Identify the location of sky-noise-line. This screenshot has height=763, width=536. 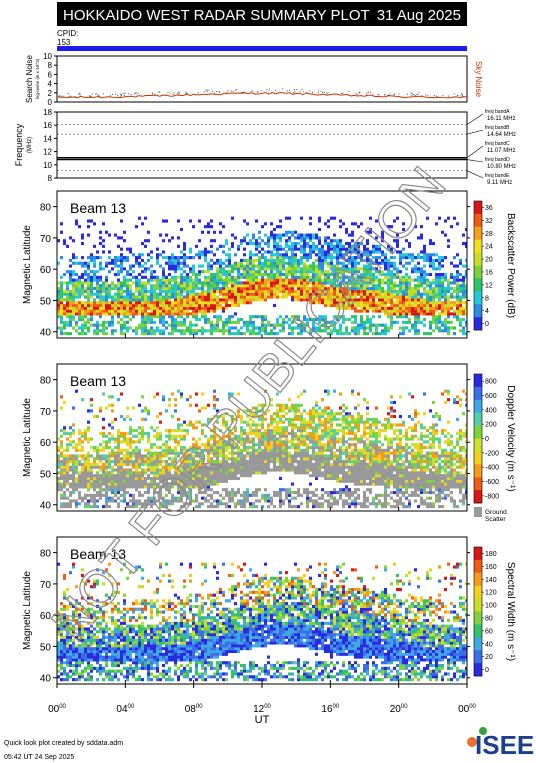
(262, 95).